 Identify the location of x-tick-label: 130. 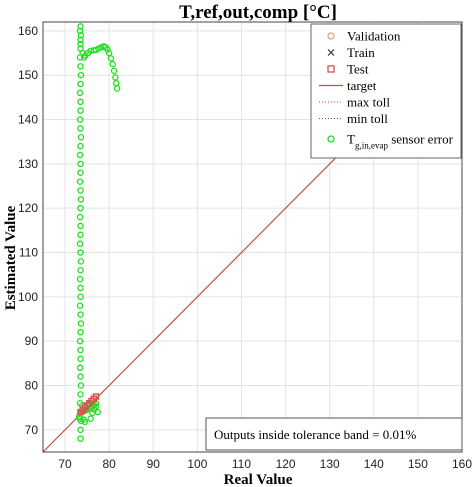
(330, 464).